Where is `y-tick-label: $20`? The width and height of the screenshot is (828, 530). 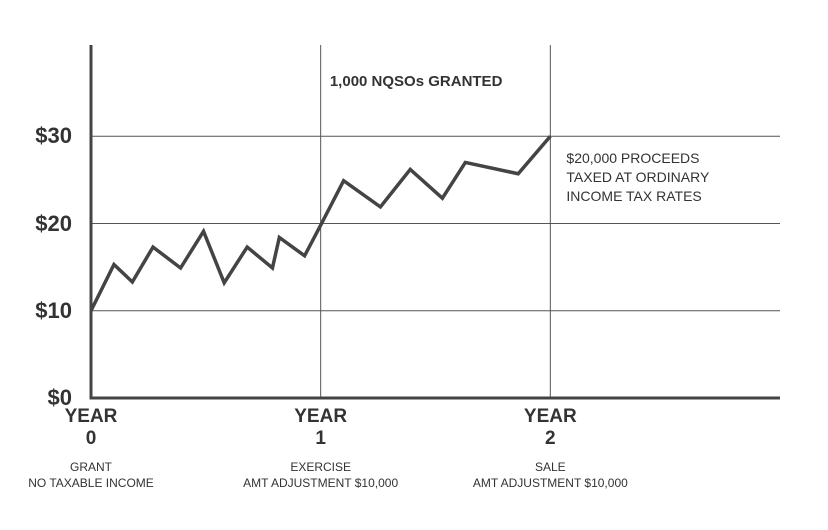 y-tick-label: $20 is located at coordinates (53, 223).